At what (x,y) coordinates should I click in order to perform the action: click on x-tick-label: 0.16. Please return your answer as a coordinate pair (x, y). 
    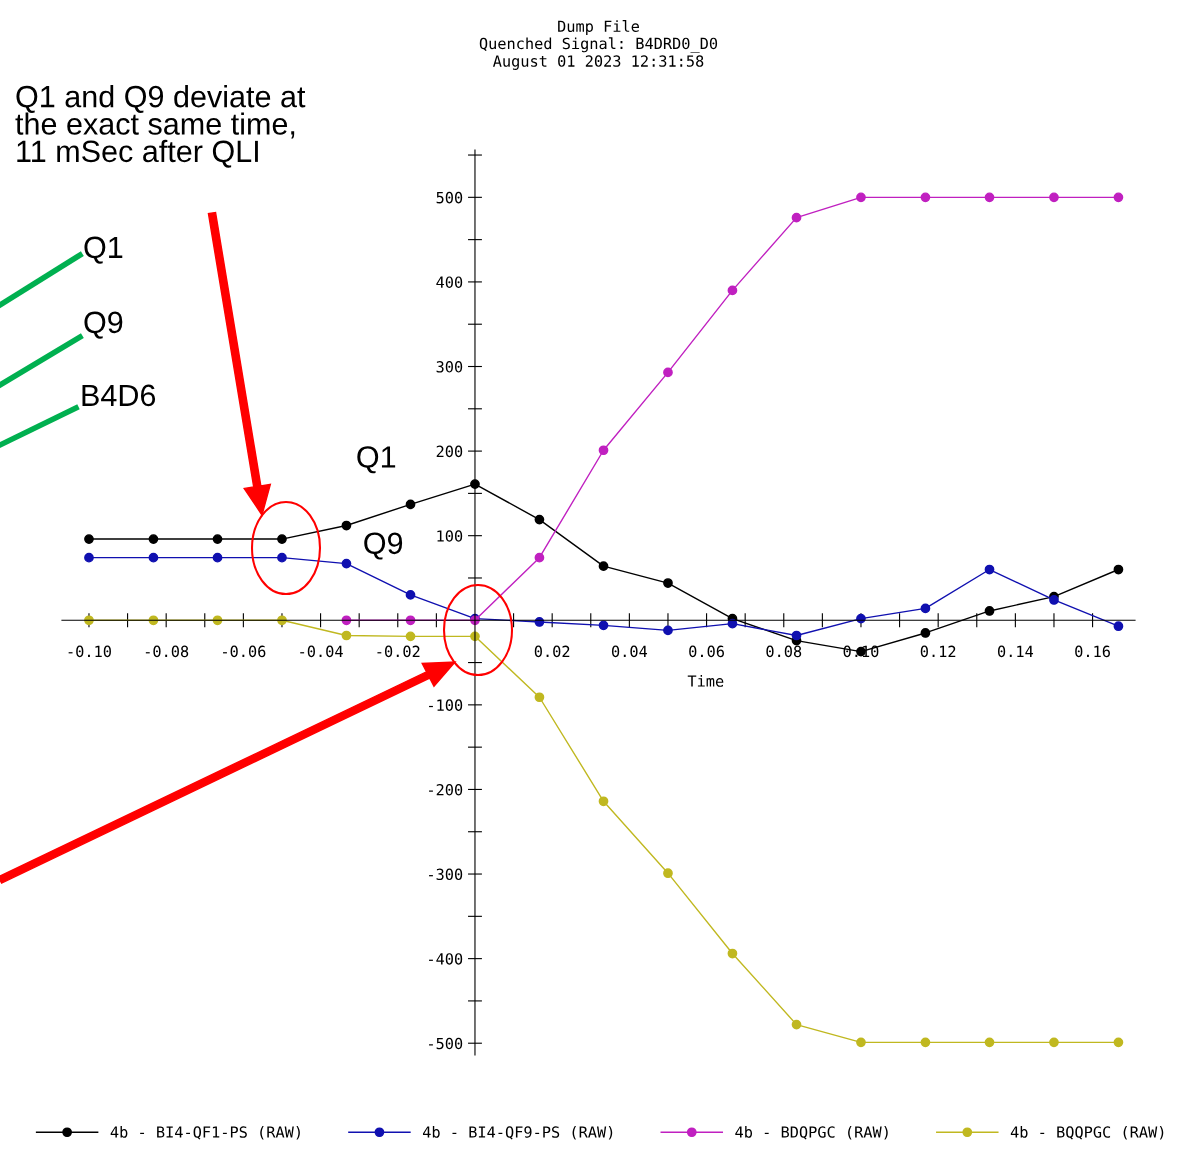
    Looking at the image, I should click on (1092, 651).